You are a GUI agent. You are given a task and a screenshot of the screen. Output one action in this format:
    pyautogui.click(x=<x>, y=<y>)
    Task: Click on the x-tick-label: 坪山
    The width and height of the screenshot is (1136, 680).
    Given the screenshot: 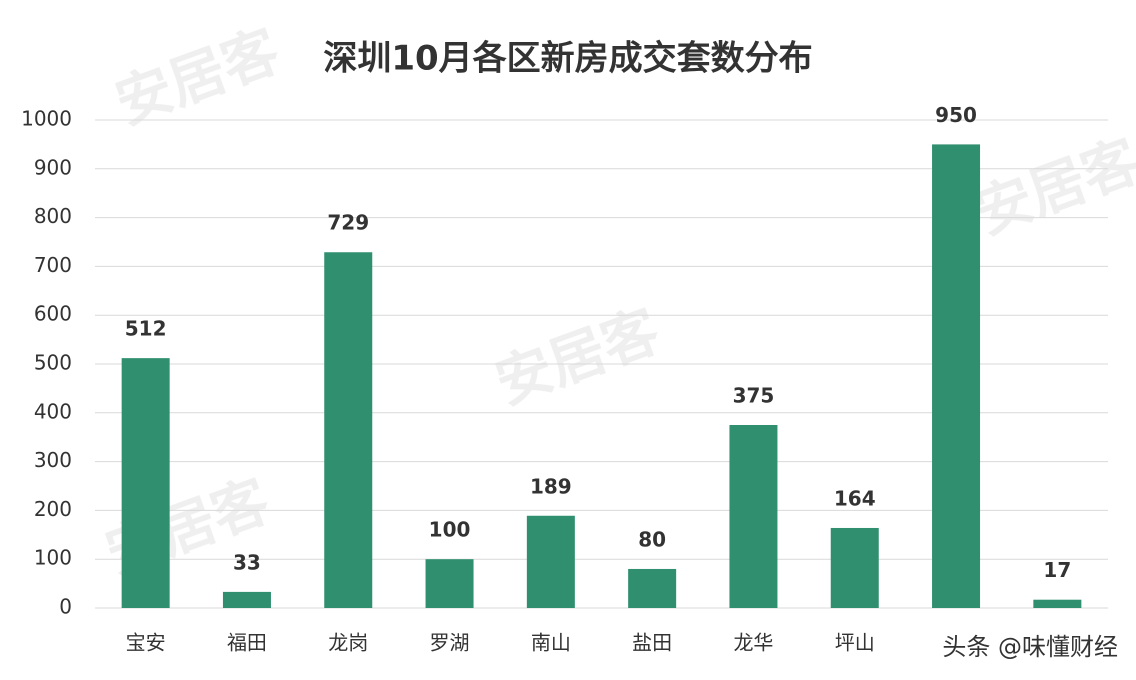 What is the action you would take?
    pyautogui.click(x=855, y=643)
    